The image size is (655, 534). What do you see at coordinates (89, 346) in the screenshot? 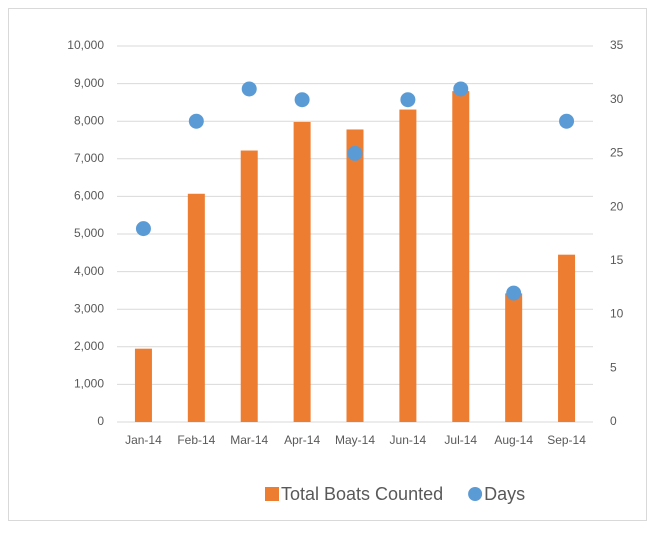
I see `y-tick-label: 2,000` at bounding box center [89, 346].